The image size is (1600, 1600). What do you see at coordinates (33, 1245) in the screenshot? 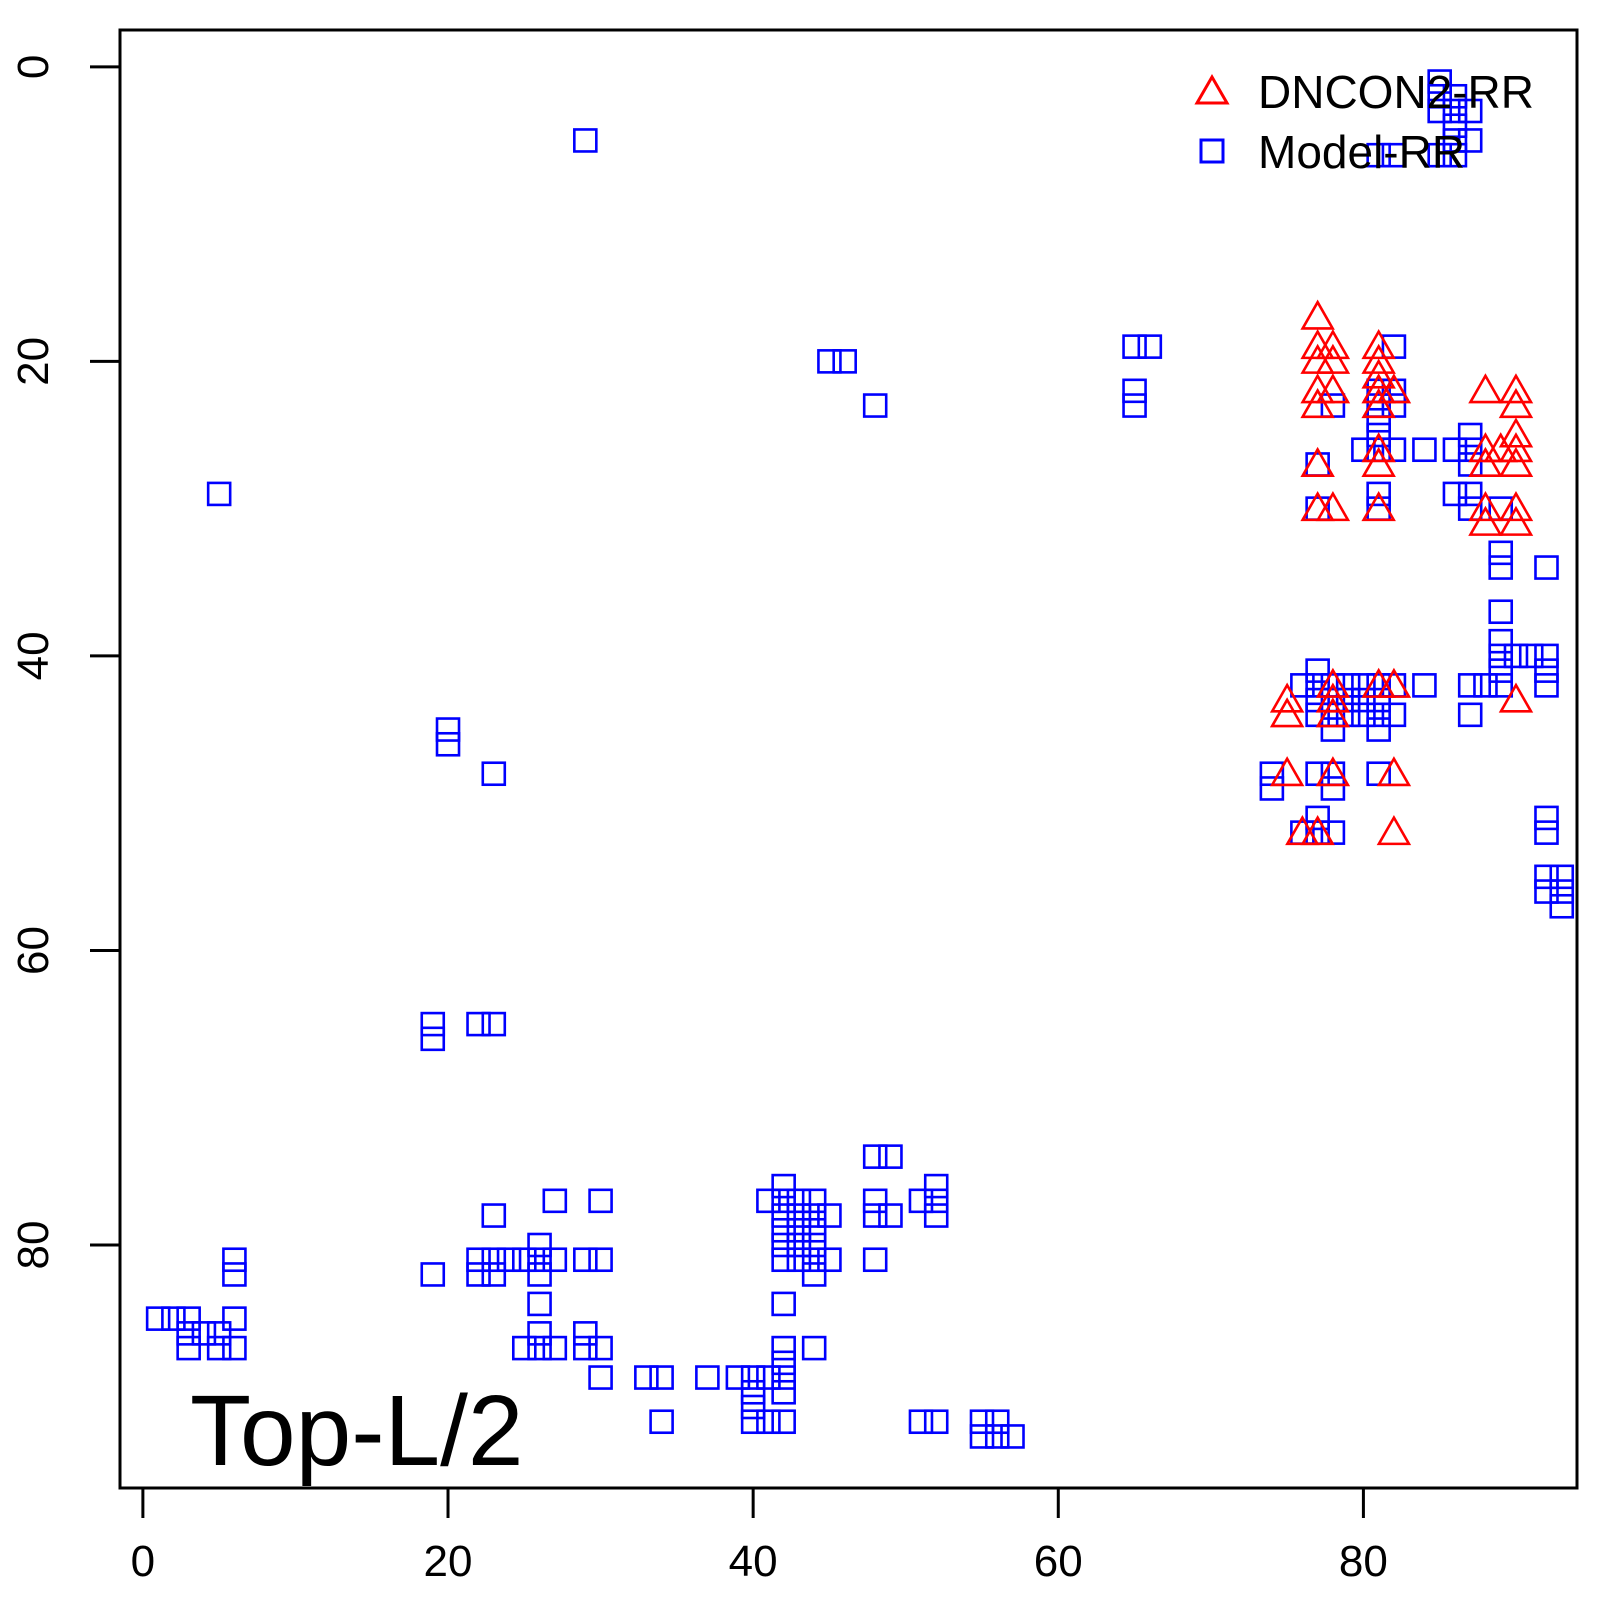
I see `y-tick-label: 80` at bounding box center [33, 1245].